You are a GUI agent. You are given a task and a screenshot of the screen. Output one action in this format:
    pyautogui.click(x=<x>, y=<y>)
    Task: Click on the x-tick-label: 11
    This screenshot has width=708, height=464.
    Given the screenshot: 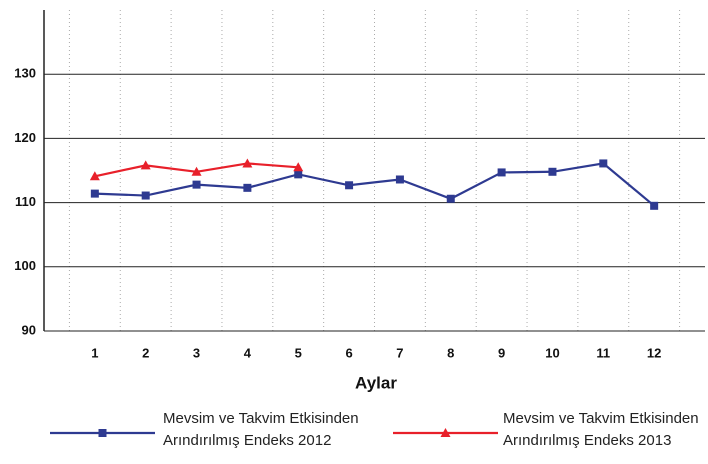 What is the action you would take?
    pyautogui.click(x=603, y=352)
    